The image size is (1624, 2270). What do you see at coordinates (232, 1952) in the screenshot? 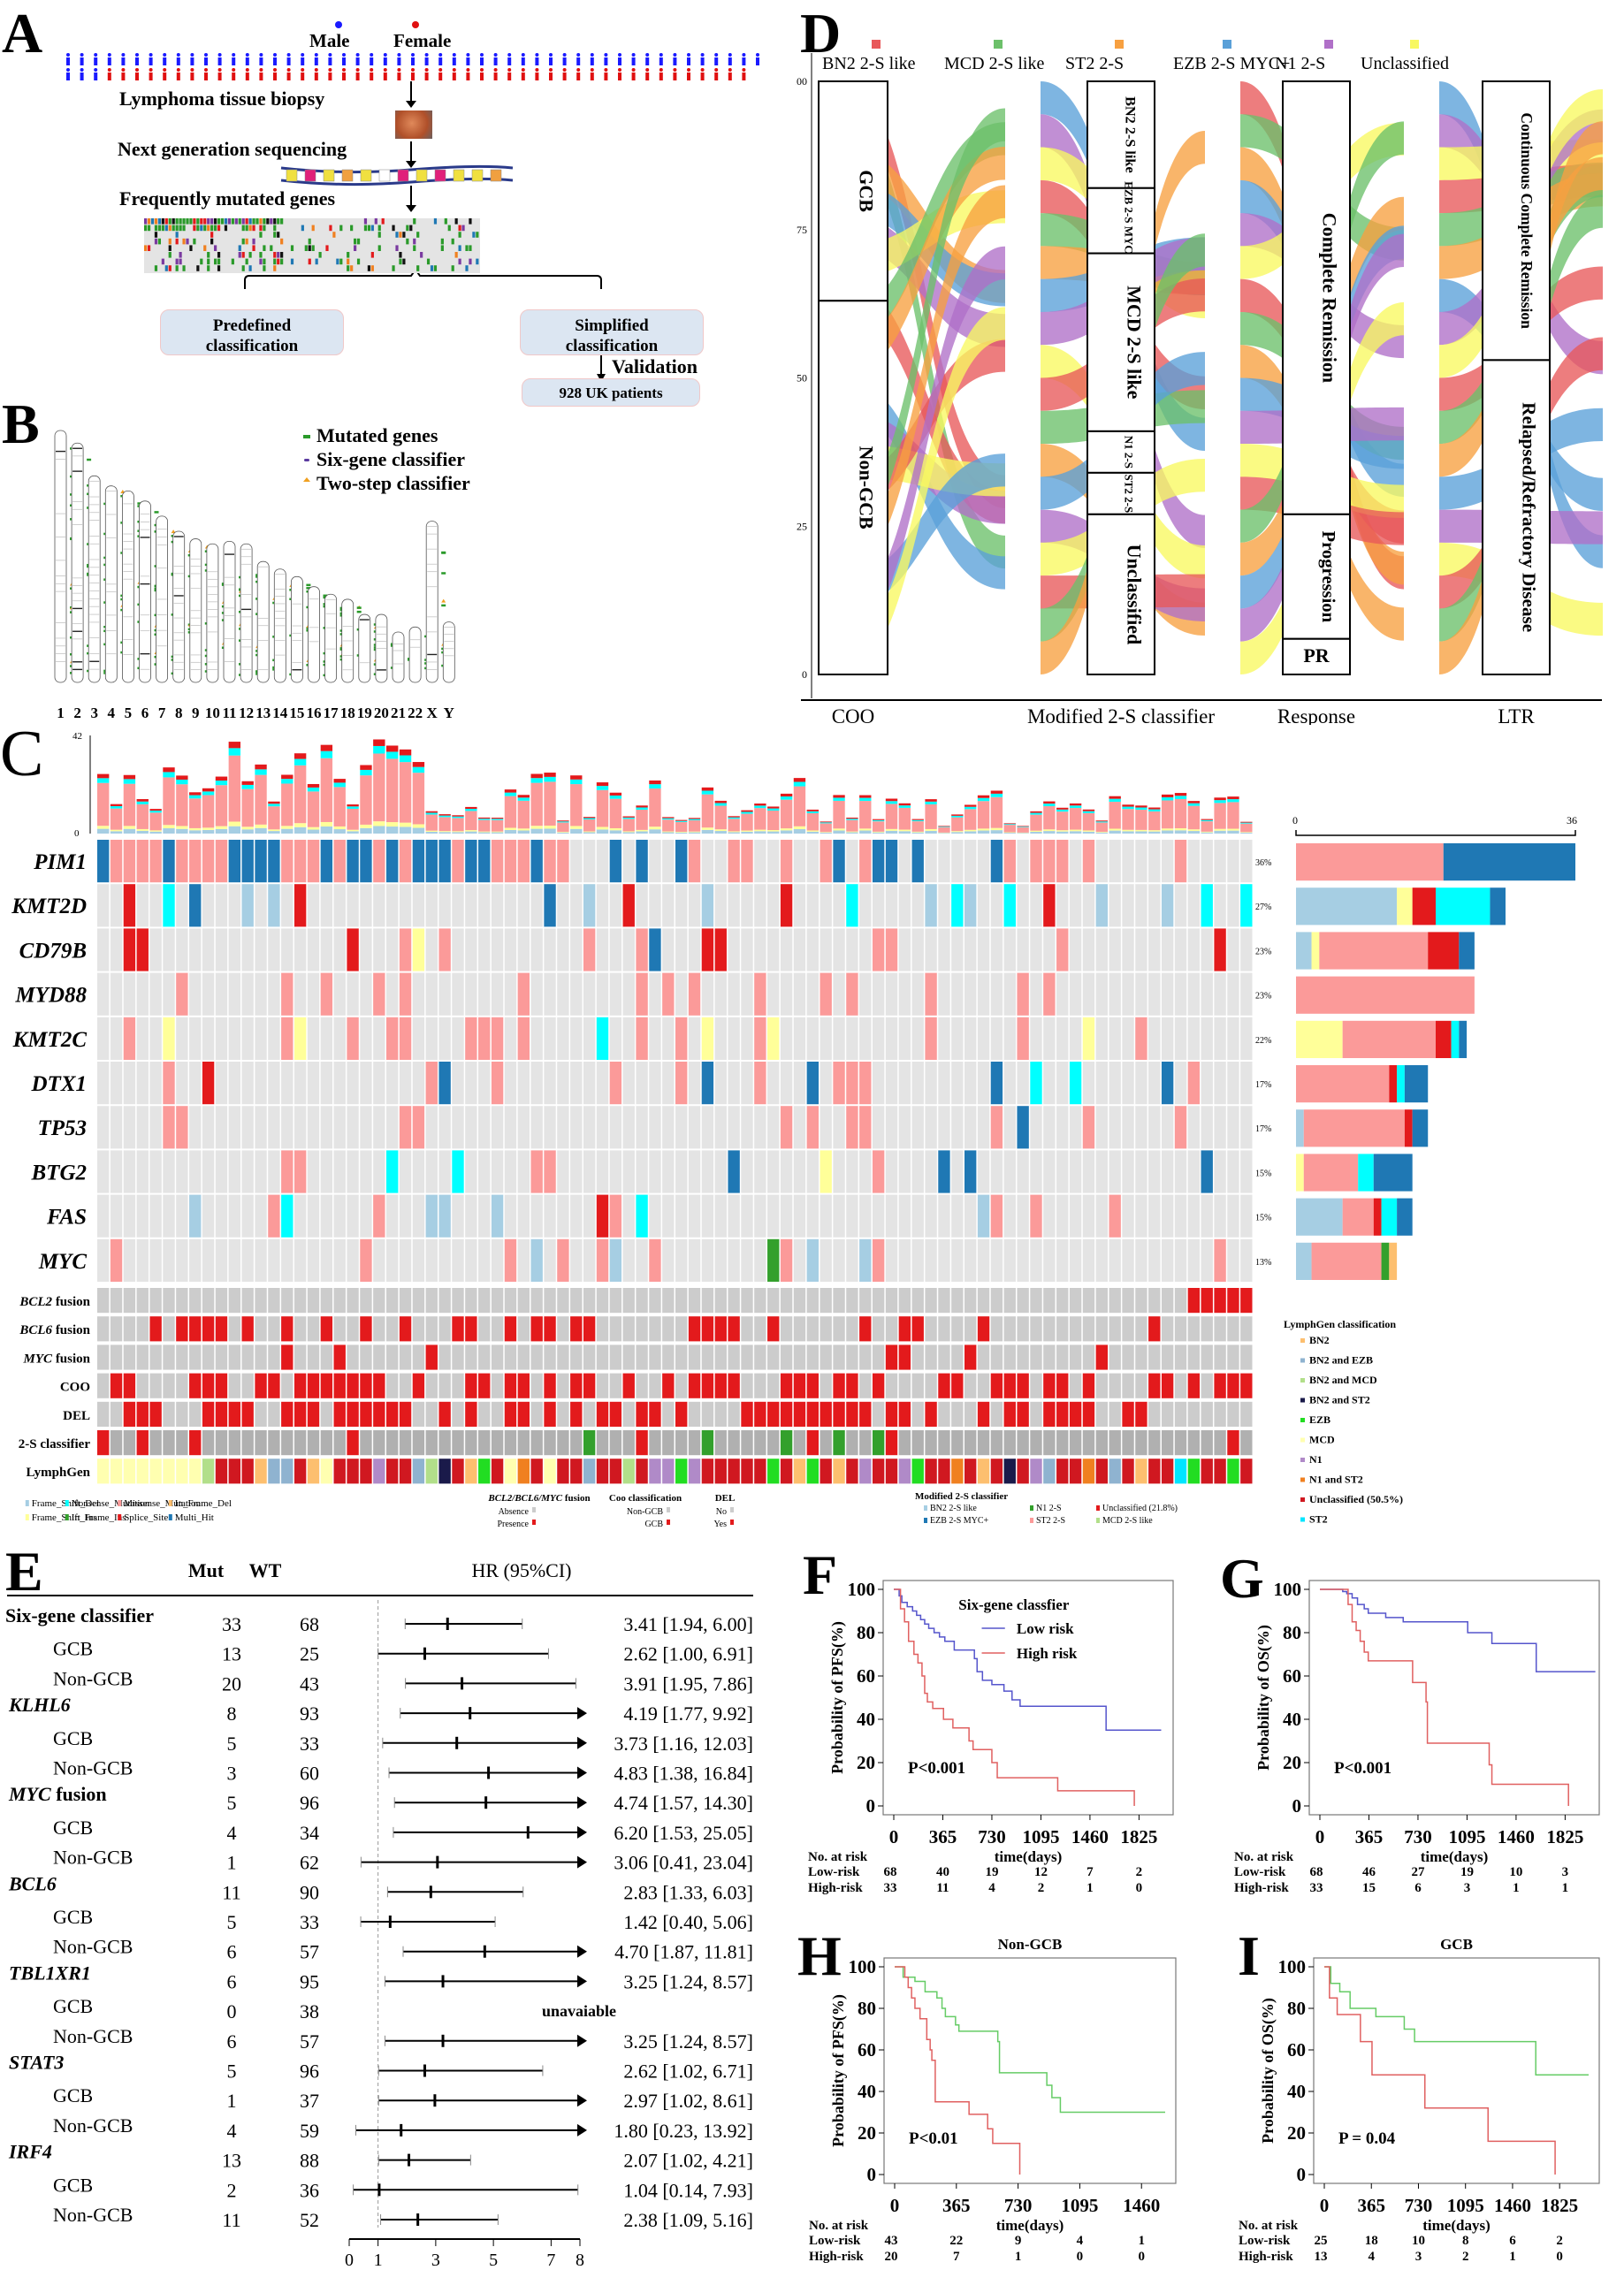
I see `mut-count: 6` at bounding box center [232, 1952].